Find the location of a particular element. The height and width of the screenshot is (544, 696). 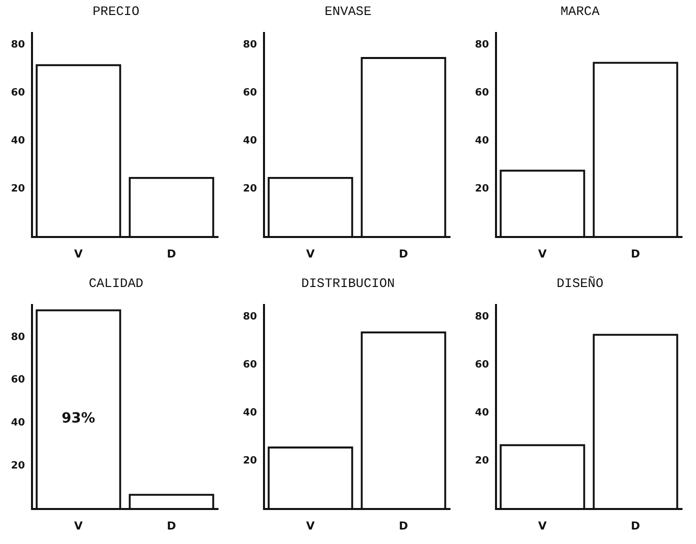

chart-title: CALIDAD is located at coordinates (116, 283).